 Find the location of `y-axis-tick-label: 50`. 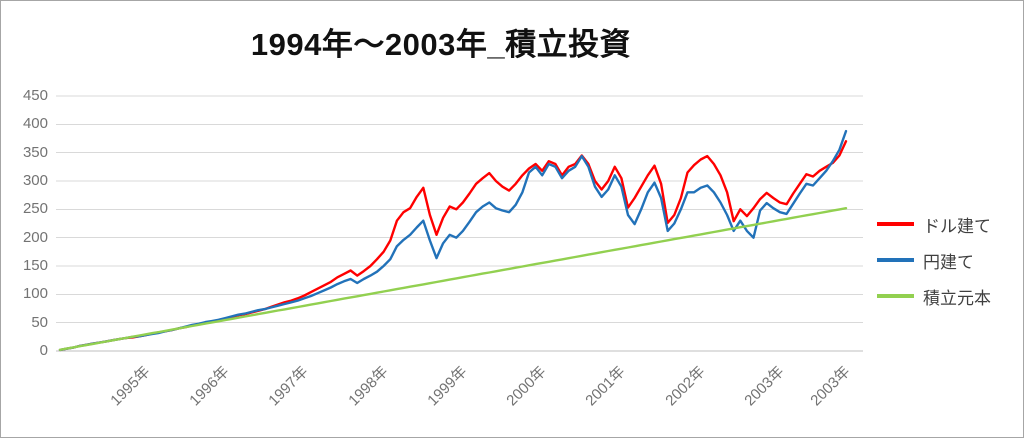

y-axis-tick-label: 50 is located at coordinates (39, 322).